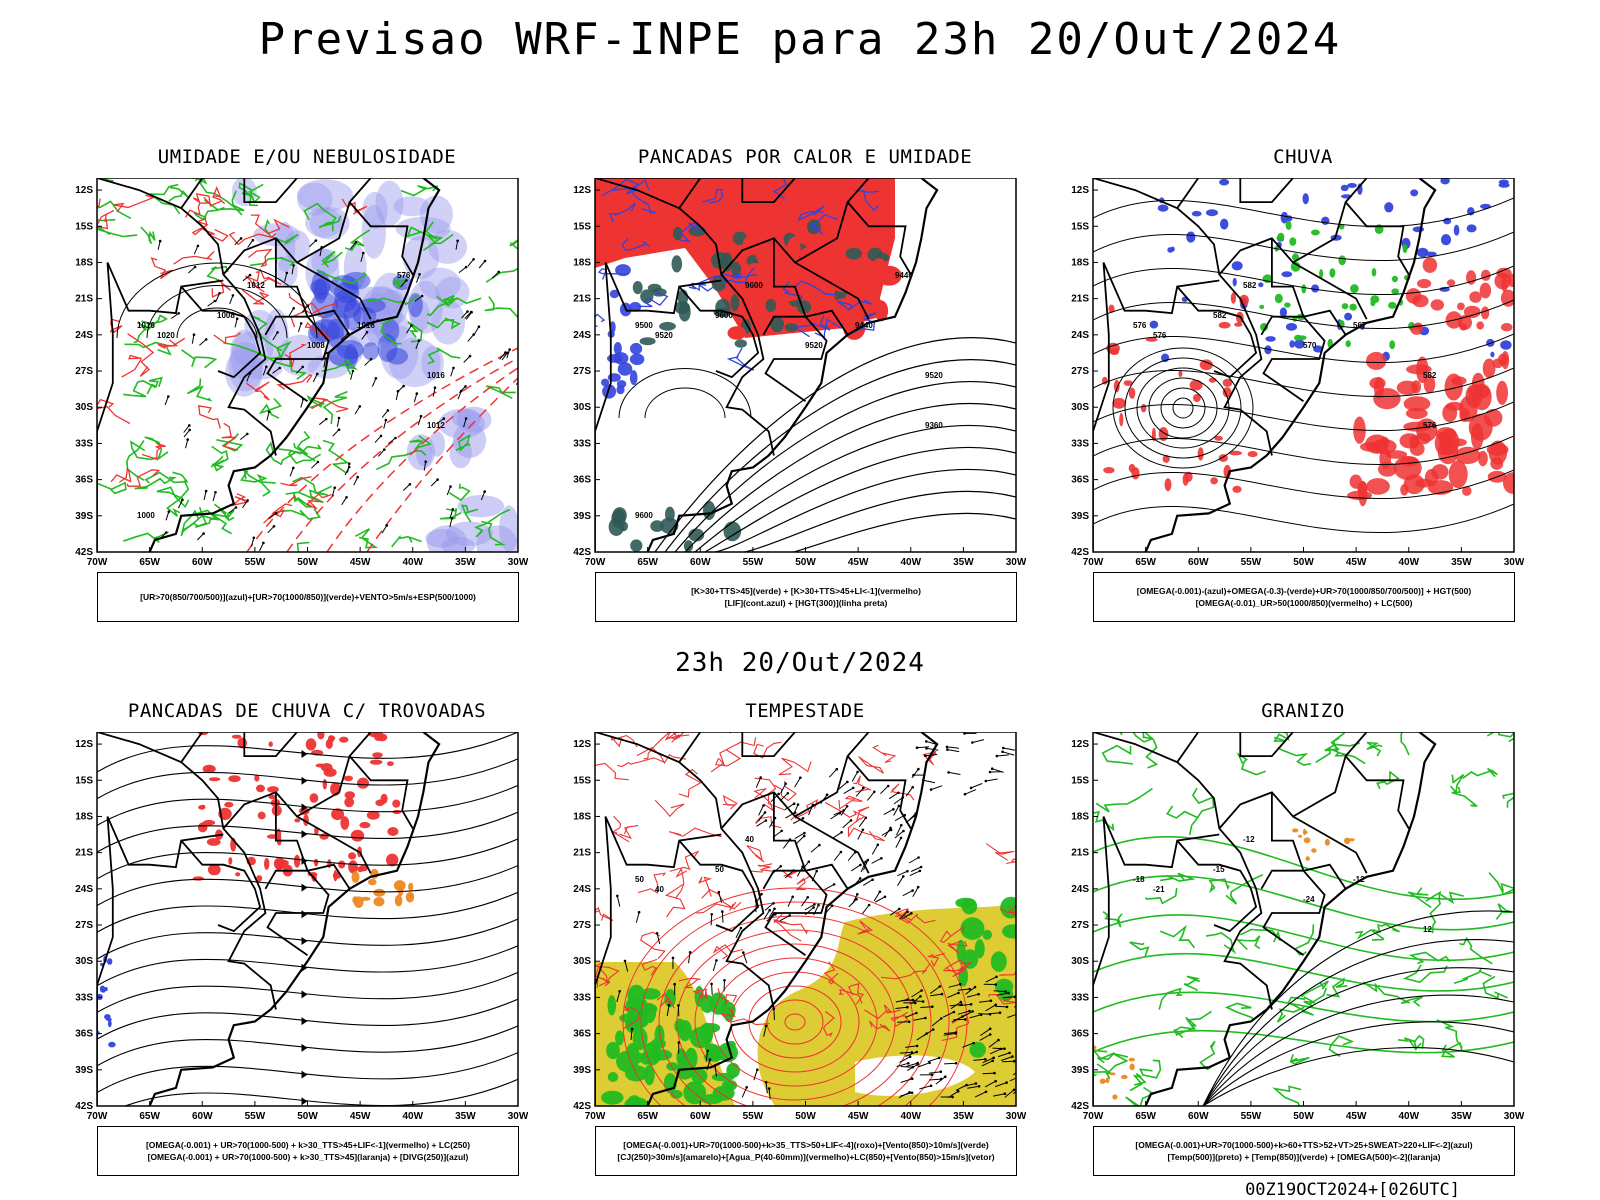 This screenshot has width=1600, height=1200. I want to click on panel-title-umidade: UMIDADE E/OU NEBULOSIDADE, so click(307, 157).